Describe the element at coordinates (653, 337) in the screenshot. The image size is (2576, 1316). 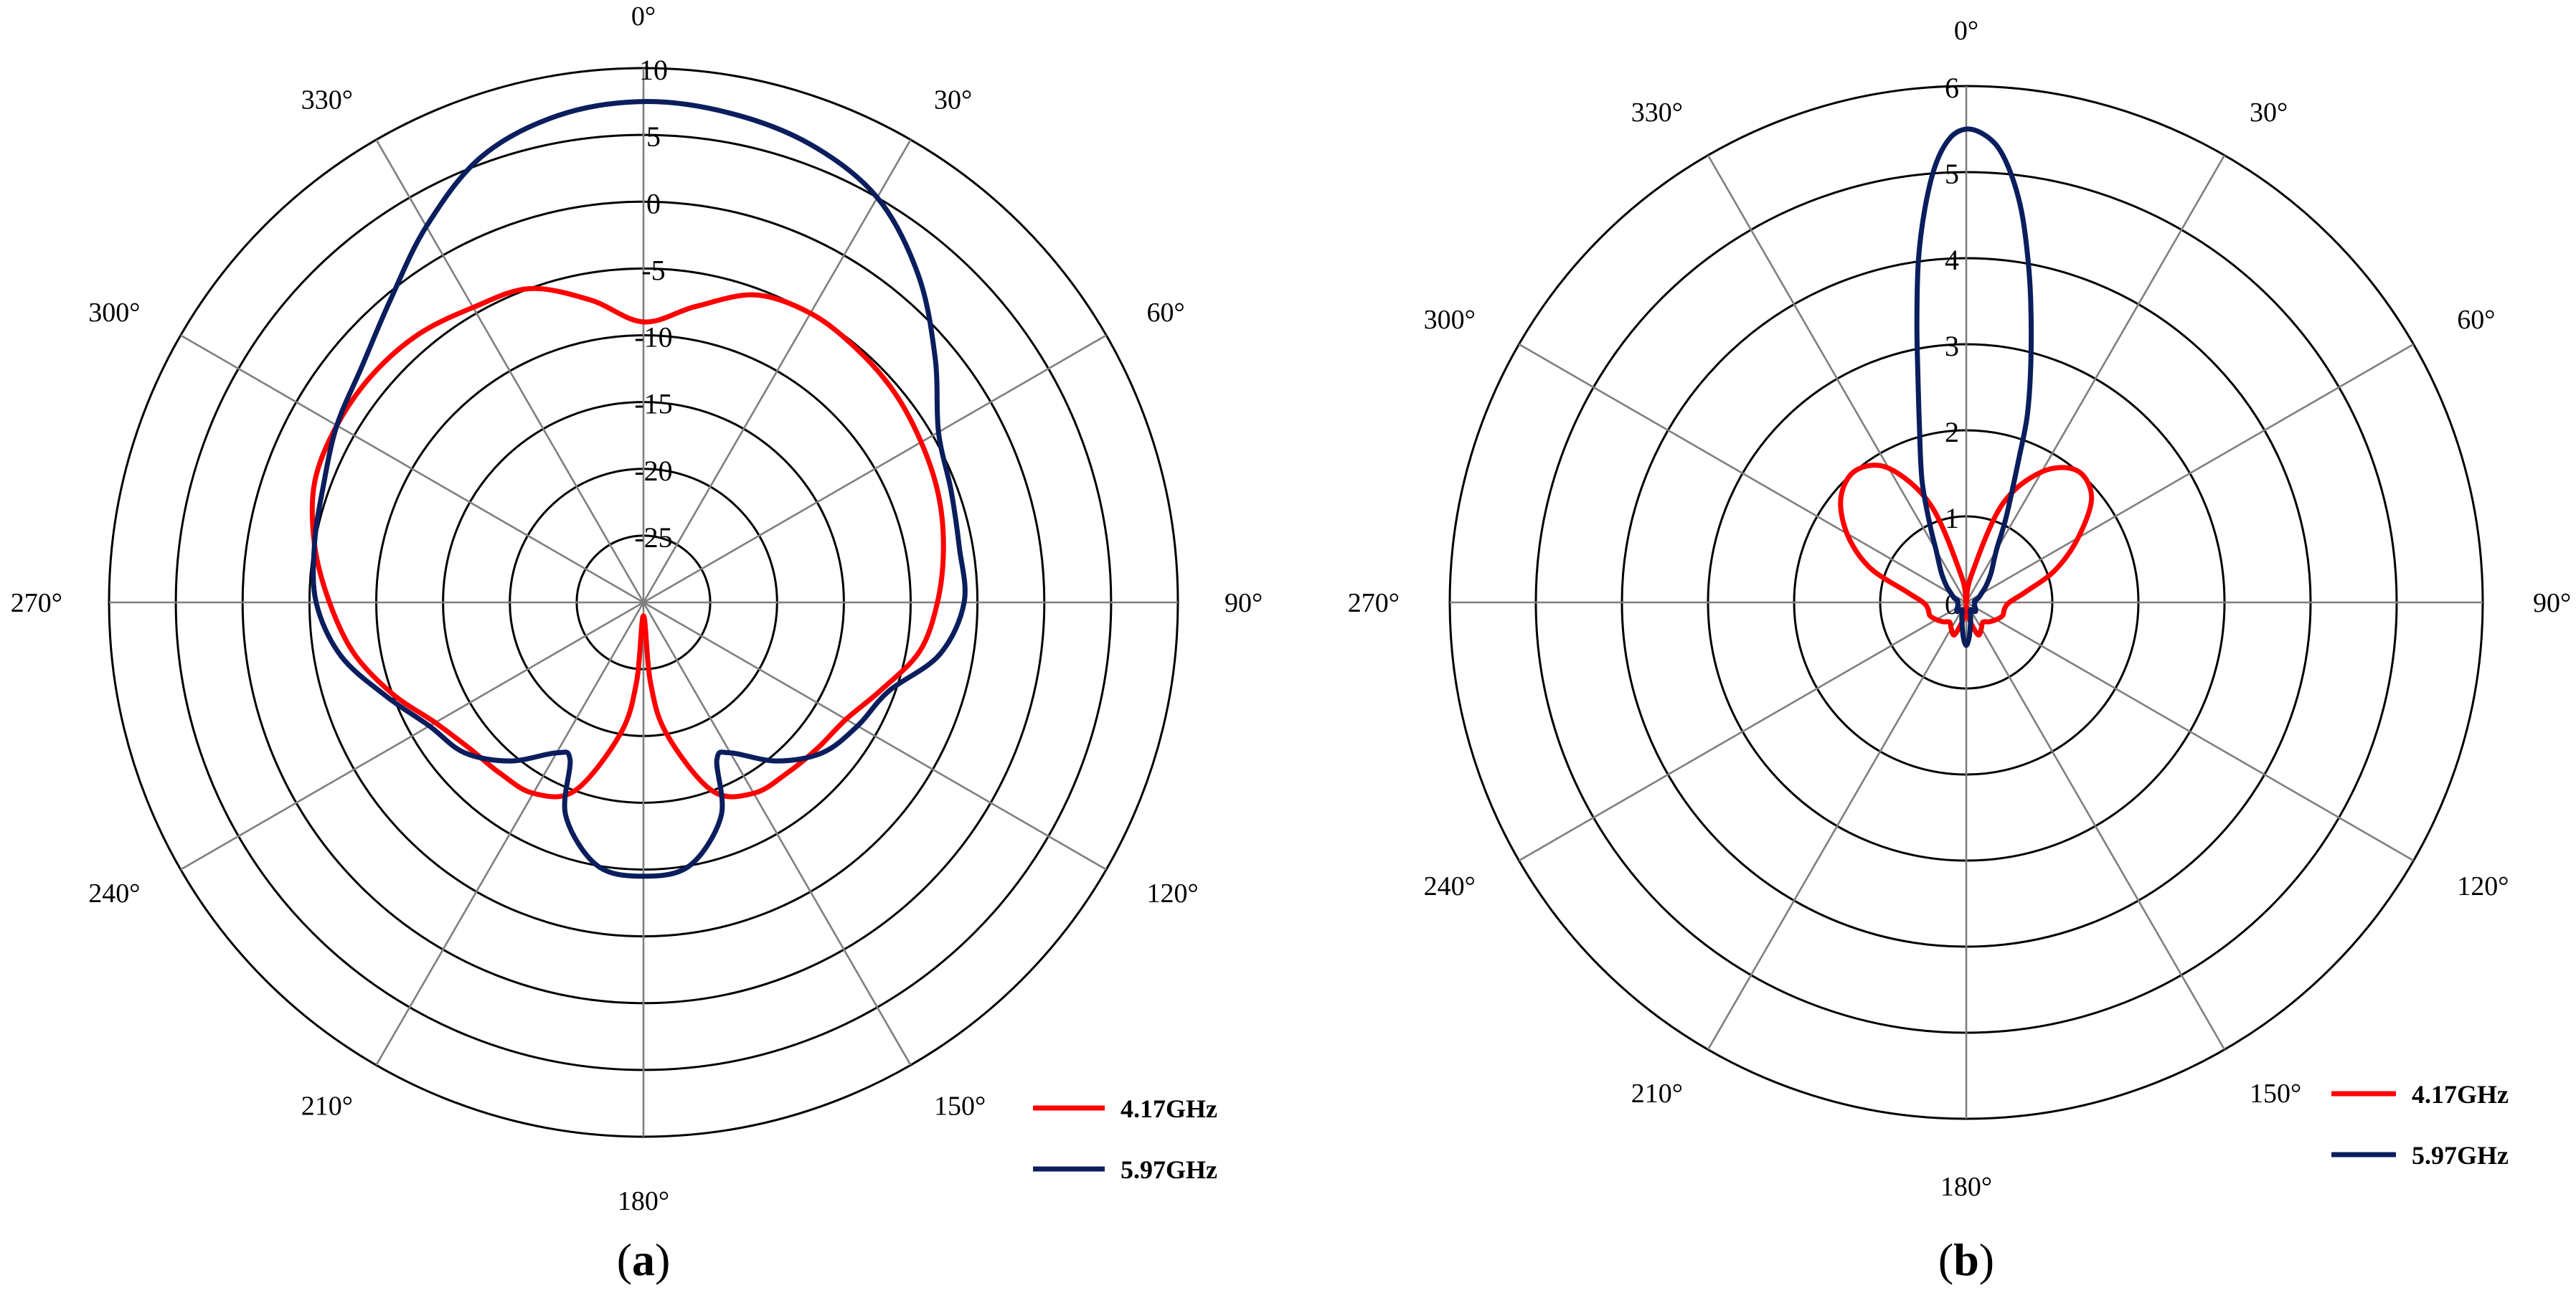
I see `radial-tick-label: -10` at that location.